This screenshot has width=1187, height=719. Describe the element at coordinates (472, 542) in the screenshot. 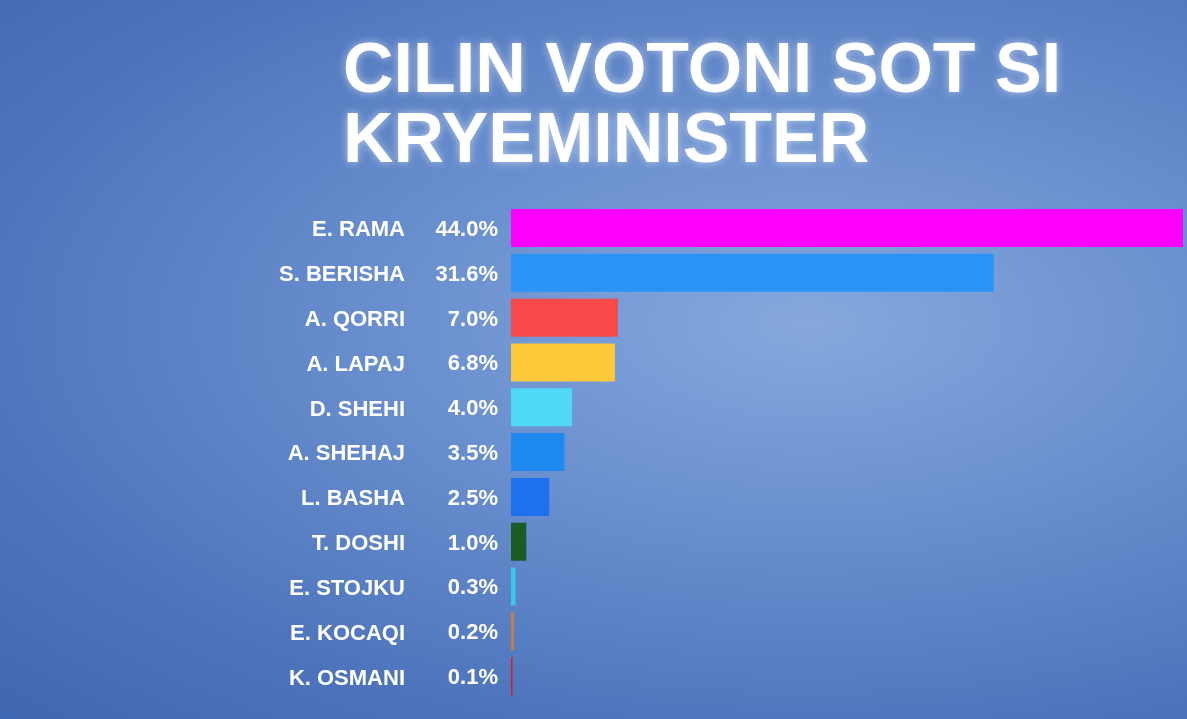

I see `data-label: 1.0%` at that location.